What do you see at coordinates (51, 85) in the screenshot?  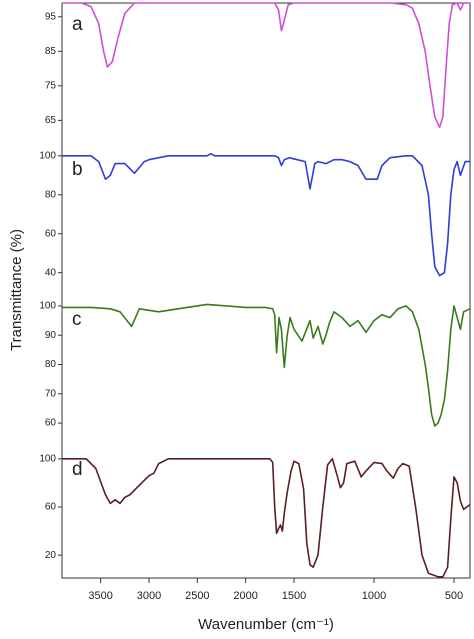 I see `y-tick-label: 75` at bounding box center [51, 85].